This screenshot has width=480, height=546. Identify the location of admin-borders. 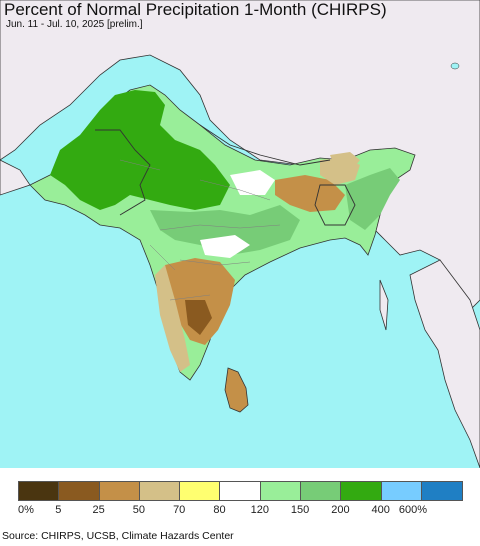
(200, 230).